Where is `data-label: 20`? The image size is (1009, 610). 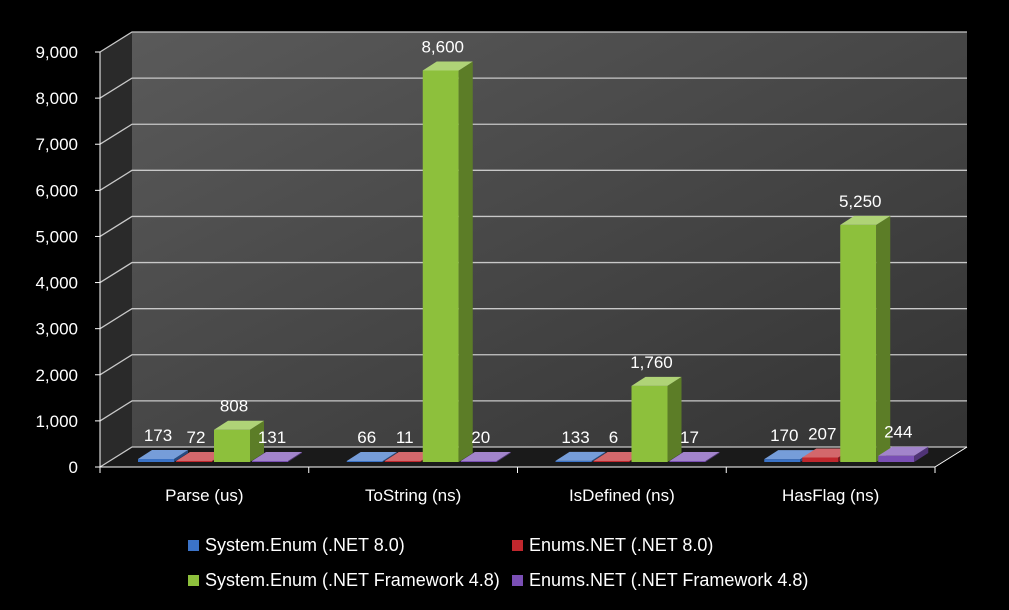
data-label: 20 is located at coordinates (480, 437).